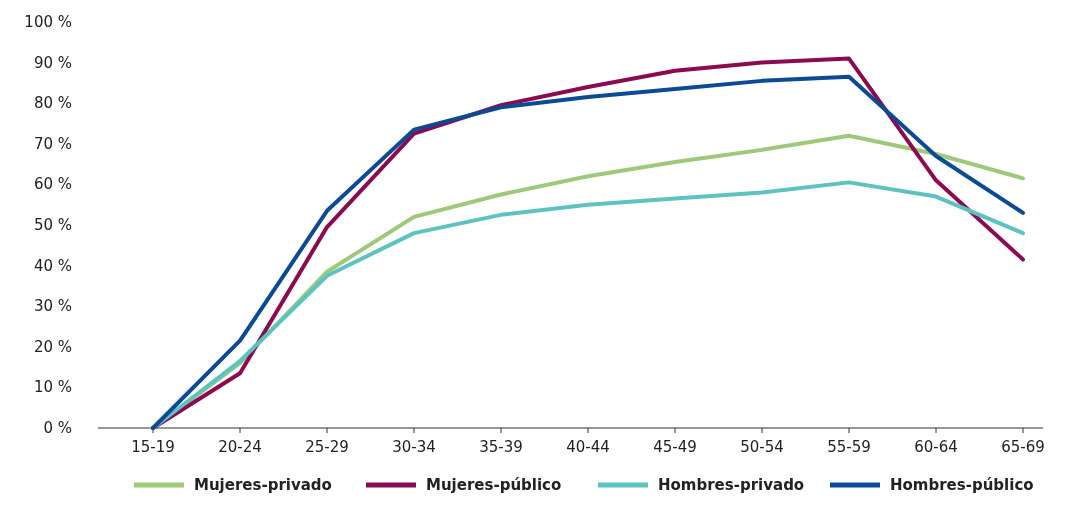 The image size is (1076, 506). Describe the element at coordinates (52, 346) in the screenshot. I see `y-tick-label: 20 %` at that location.